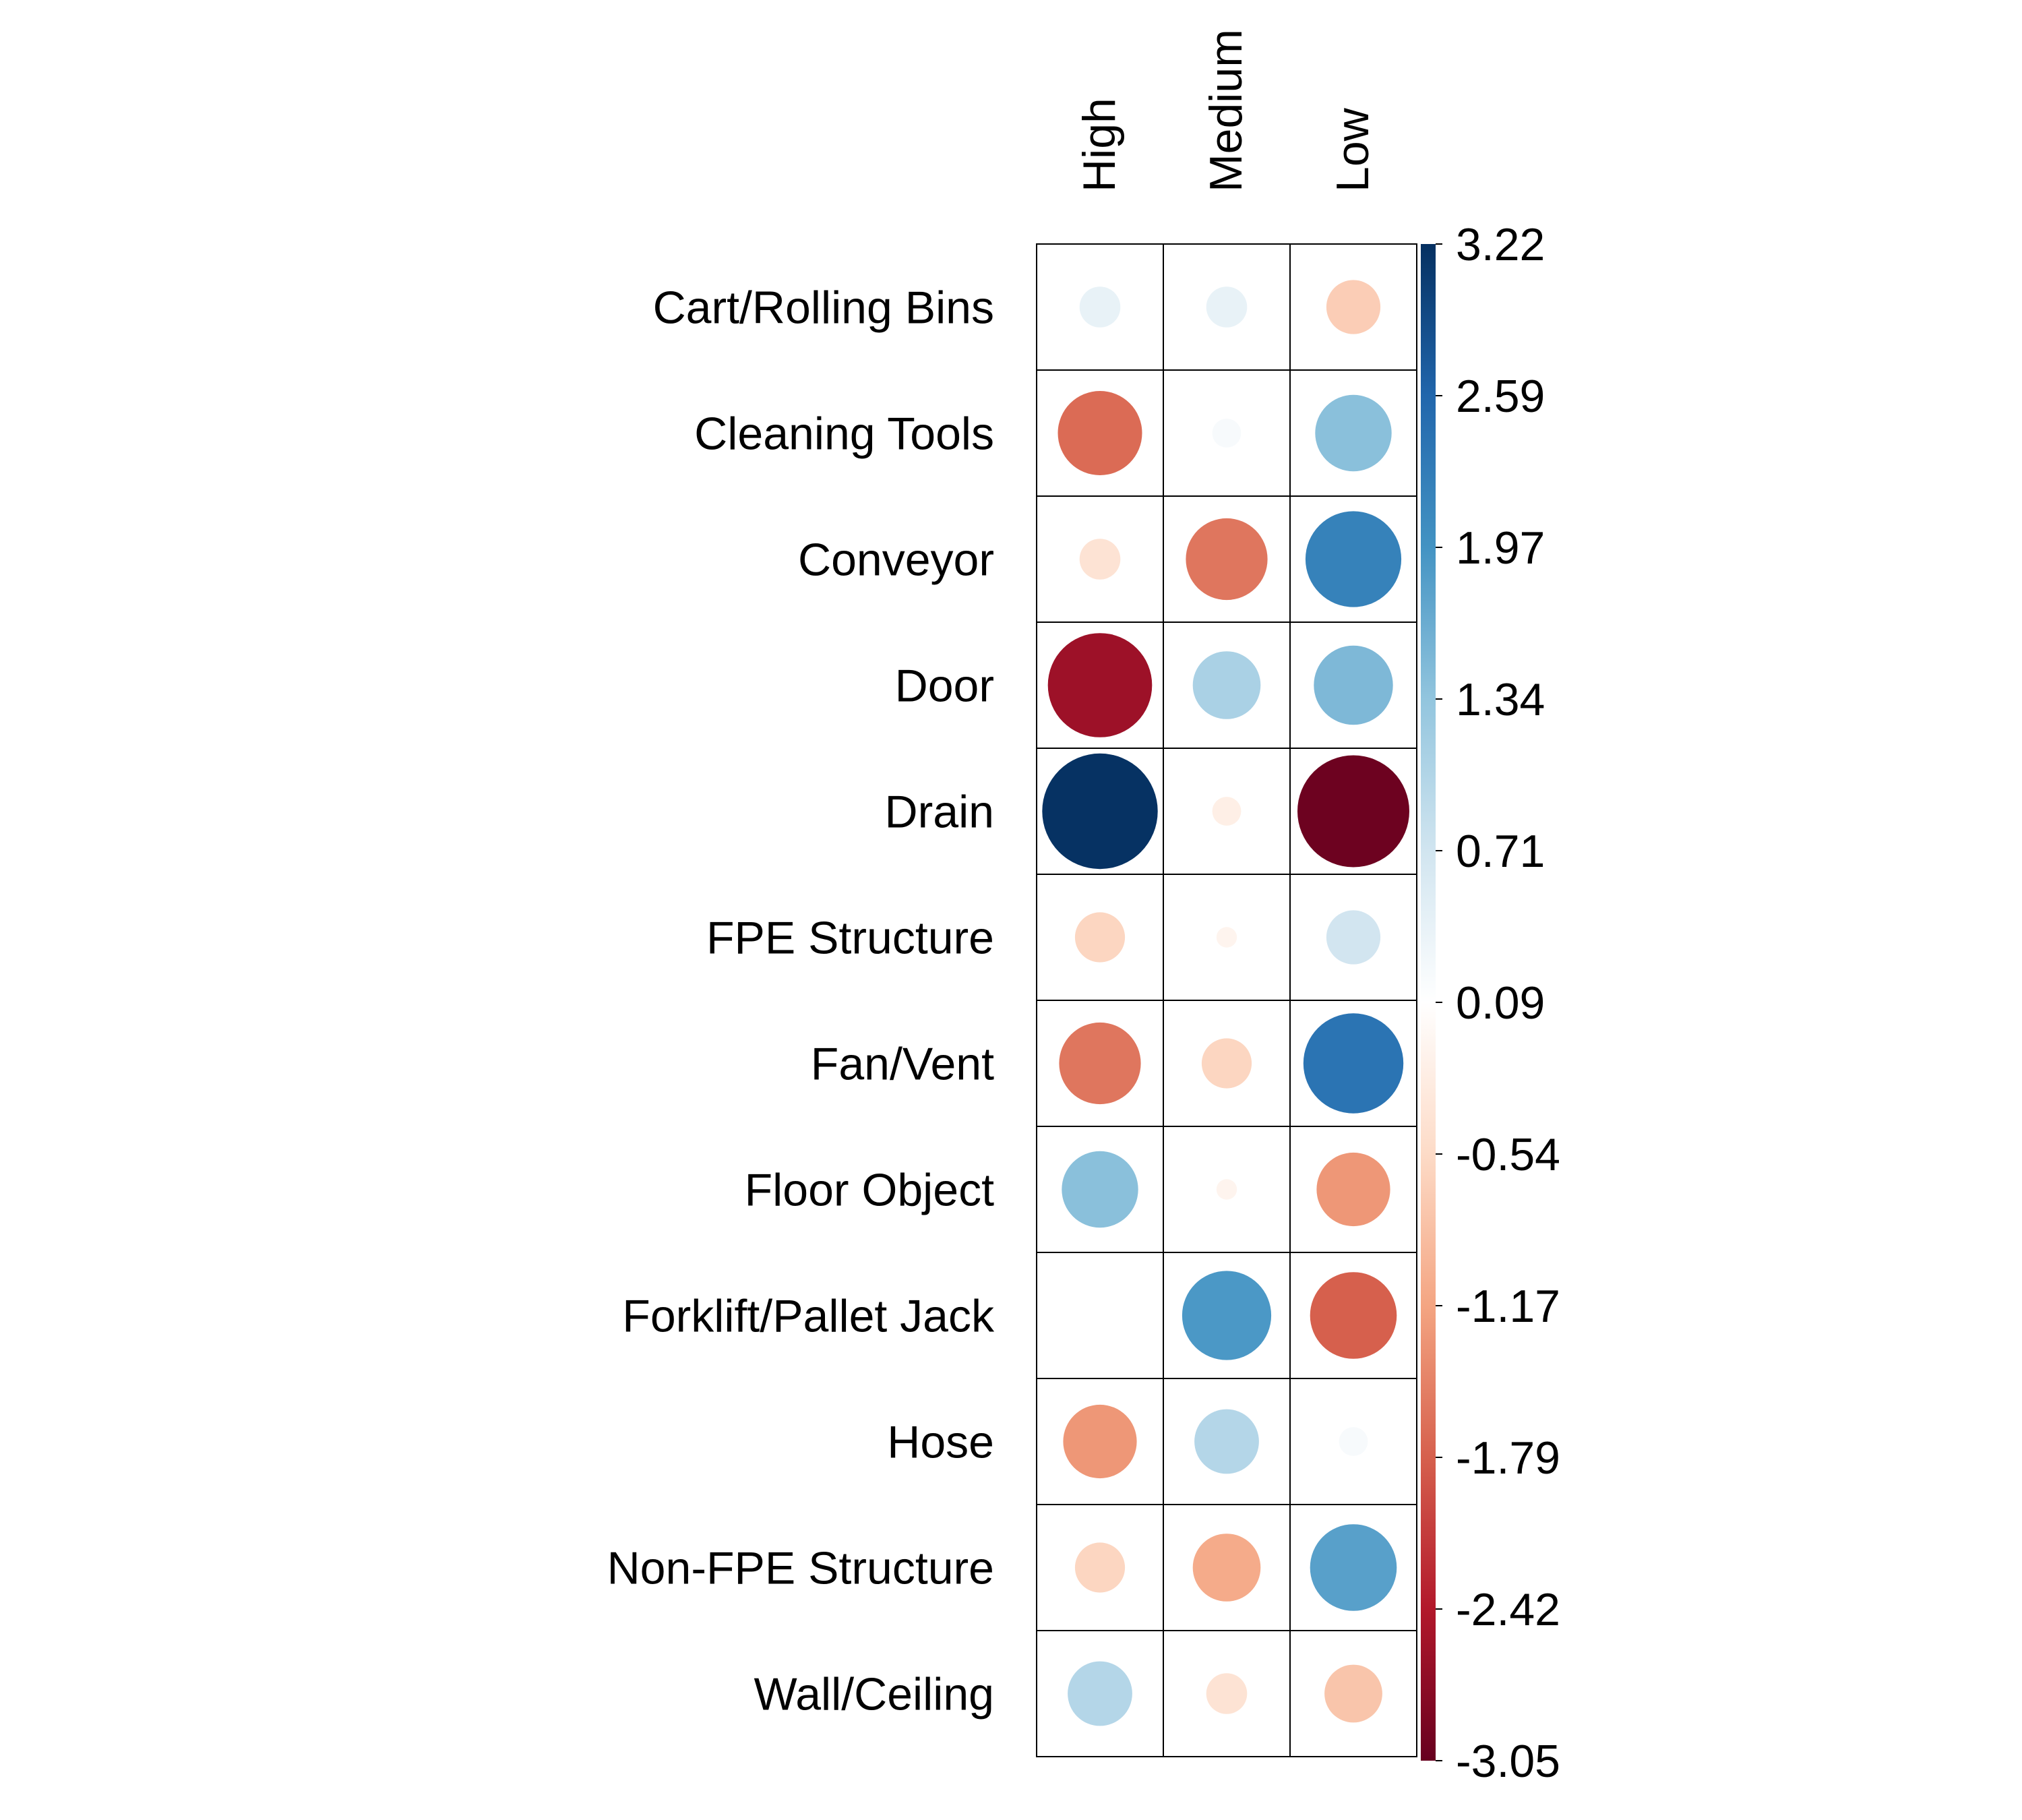  What do you see at coordinates (1508, 1306) in the screenshot?
I see `colorbar-tick-label: -1.17` at bounding box center [1508, 1306].